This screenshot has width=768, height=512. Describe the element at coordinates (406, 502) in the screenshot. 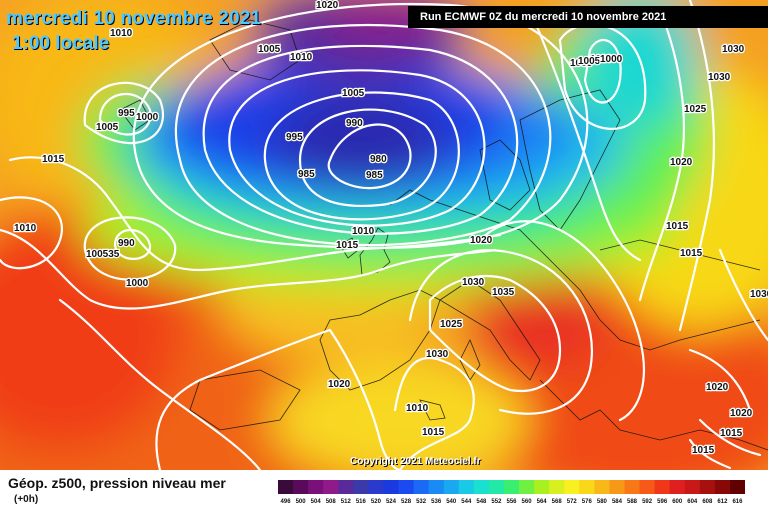

I see `legend-value: 528` at that location.